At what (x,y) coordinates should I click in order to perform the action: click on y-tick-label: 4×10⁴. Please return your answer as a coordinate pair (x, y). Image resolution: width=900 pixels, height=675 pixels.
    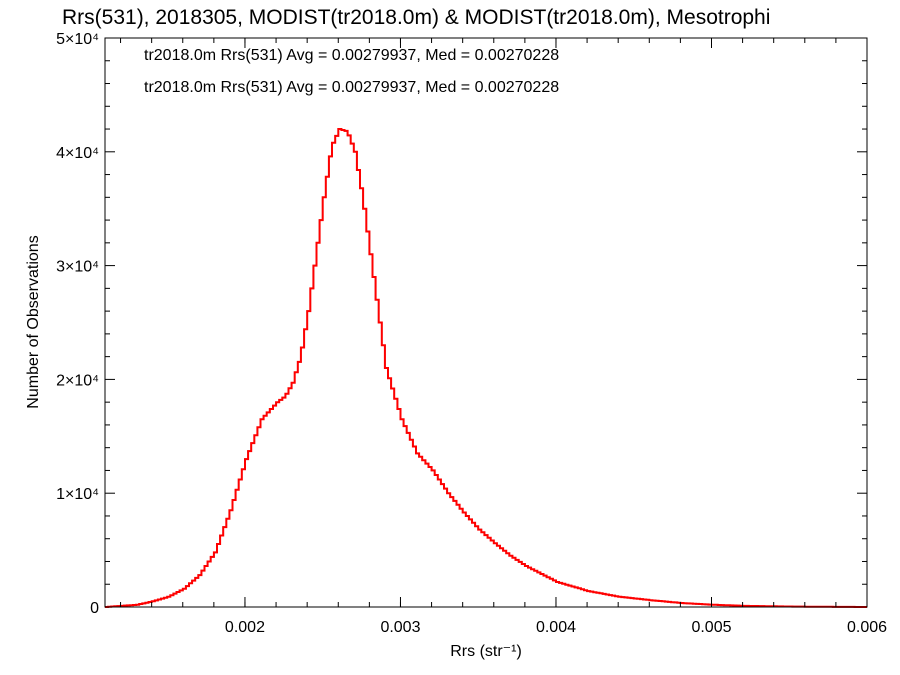
    Looking at the image, I should click on (77, 153).